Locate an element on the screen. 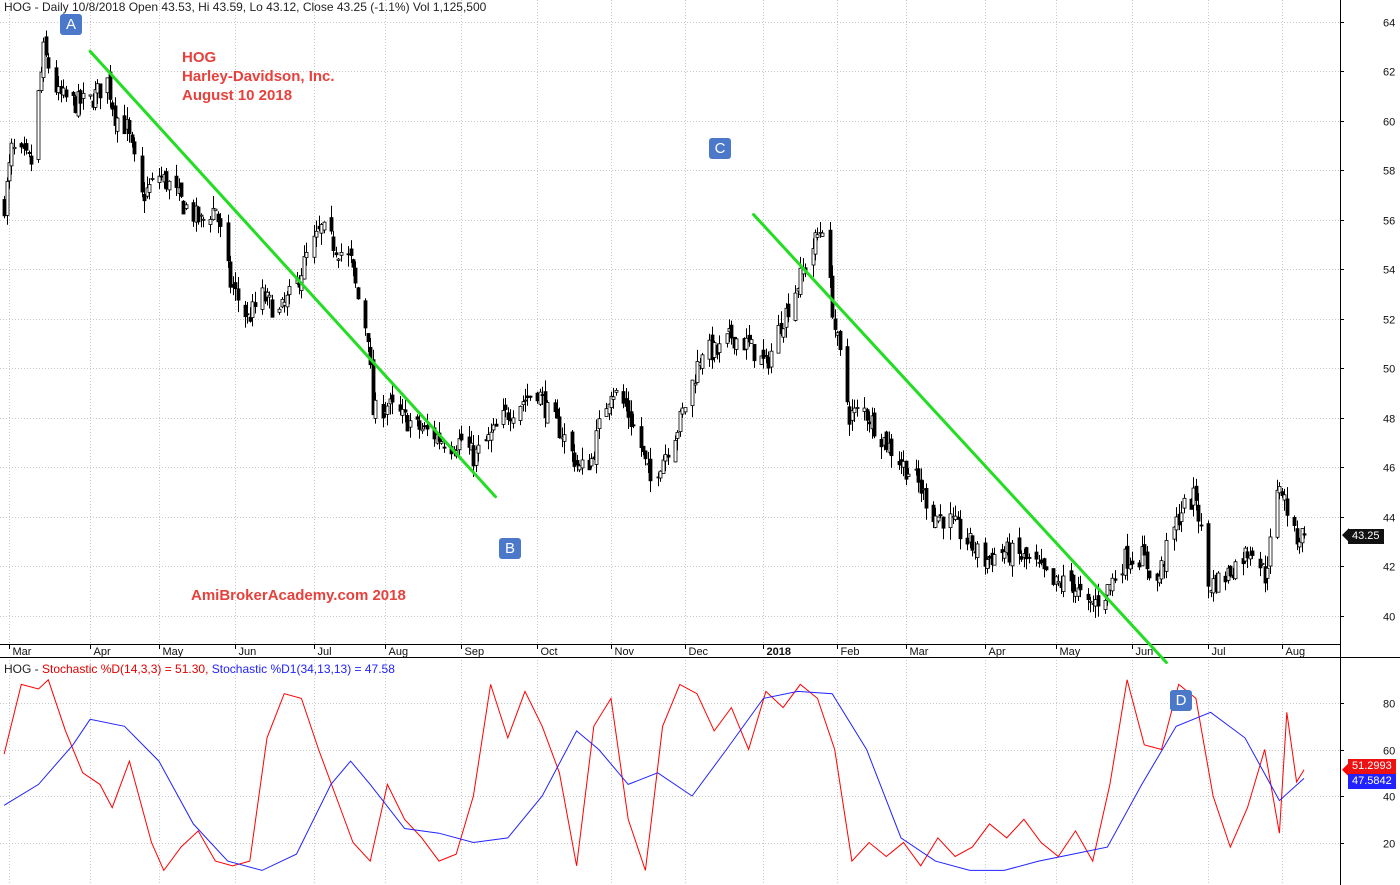  stoch-d-value-badge: 51.2993 is located at coordinates (1372, 766).